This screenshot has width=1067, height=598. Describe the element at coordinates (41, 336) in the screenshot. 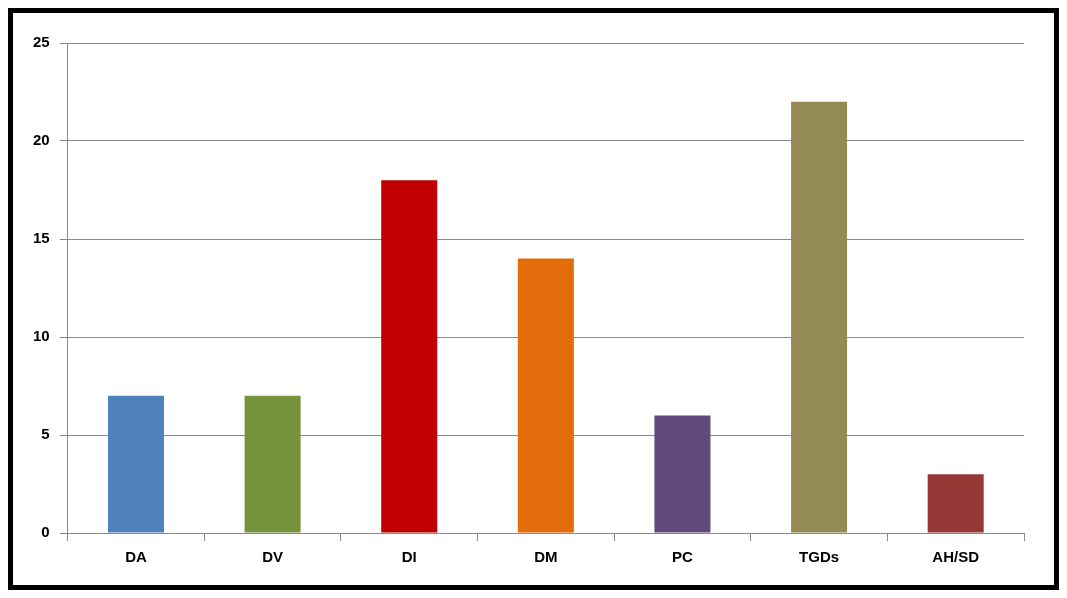

I see `y-tick-label: 10` at that location.